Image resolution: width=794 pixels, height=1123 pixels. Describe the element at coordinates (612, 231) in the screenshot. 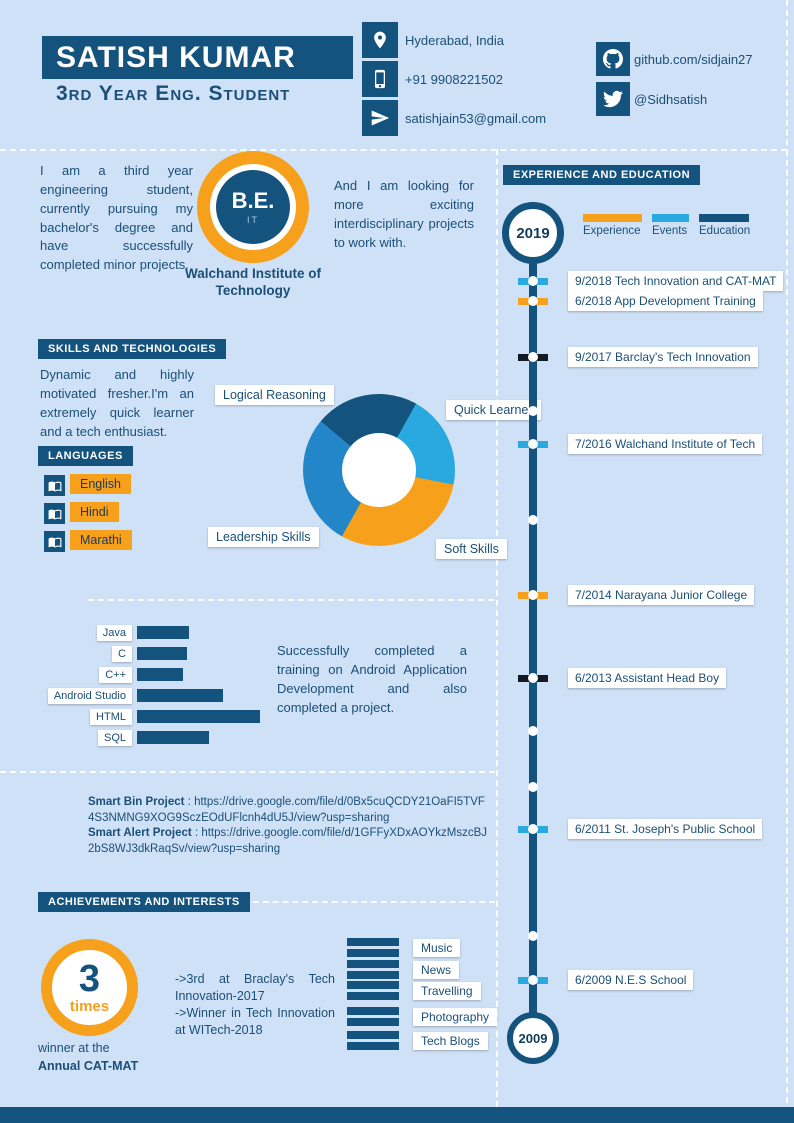

I see `legend-label: Experience` at that location.